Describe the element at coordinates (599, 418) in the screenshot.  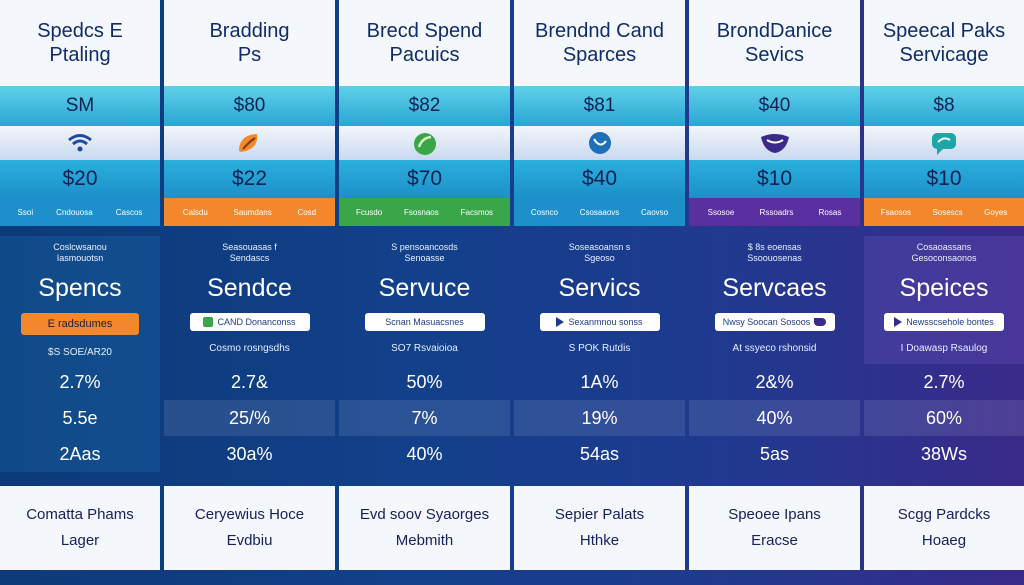
I see `stat-row: 19%` at that location.